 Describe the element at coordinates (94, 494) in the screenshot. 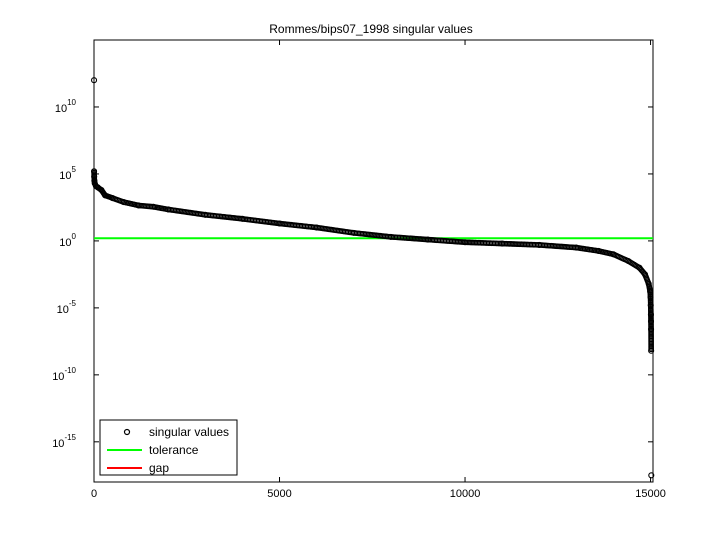

I see `x-tick-label: 0` at that location.